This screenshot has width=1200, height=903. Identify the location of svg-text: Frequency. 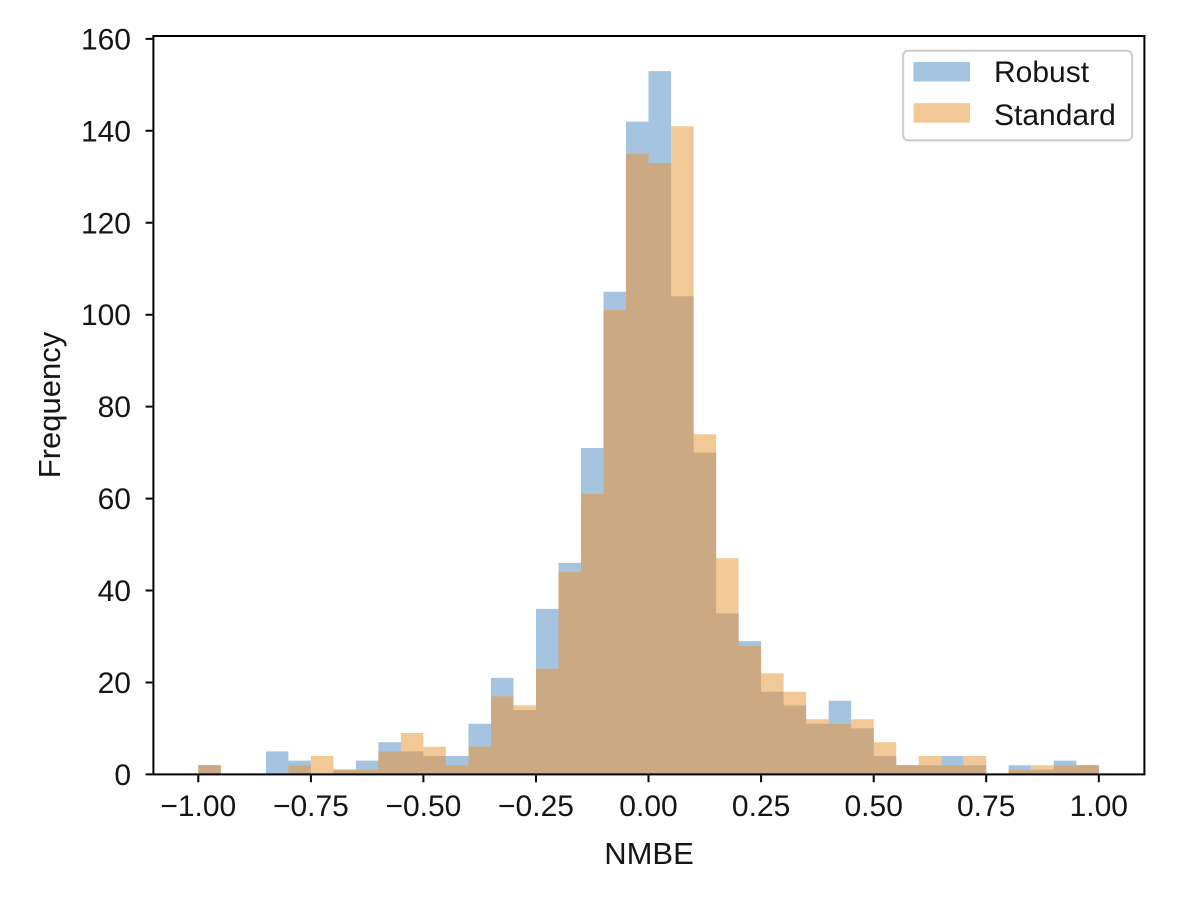
(49, 404).